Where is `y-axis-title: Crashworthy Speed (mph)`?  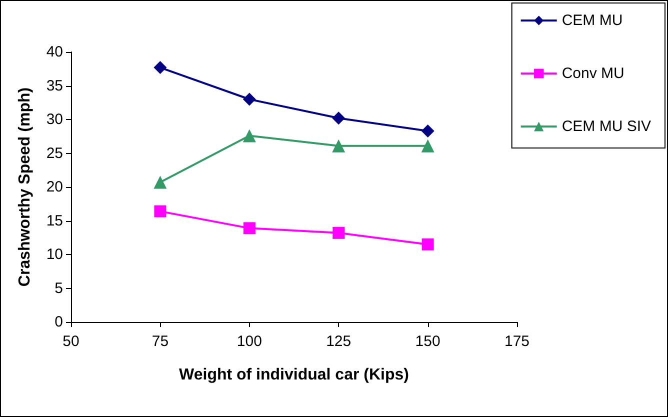
y-axis-title: Crashworthy Speed (mph) is located at coordinates (25, 187).